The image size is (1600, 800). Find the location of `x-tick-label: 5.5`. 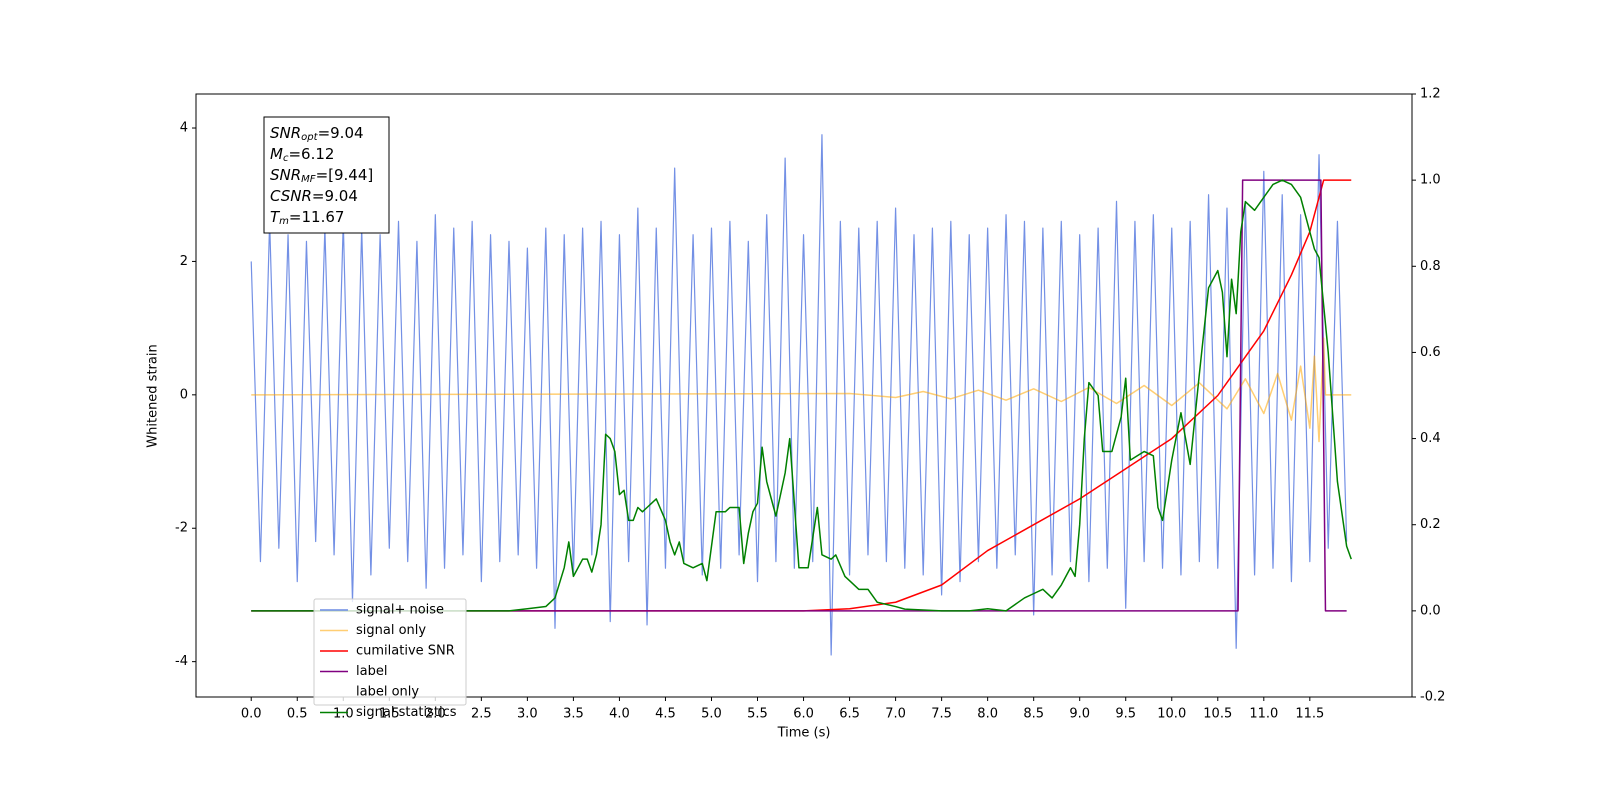

x-tick-label: 5.5 is located at coordinates (757, 714).